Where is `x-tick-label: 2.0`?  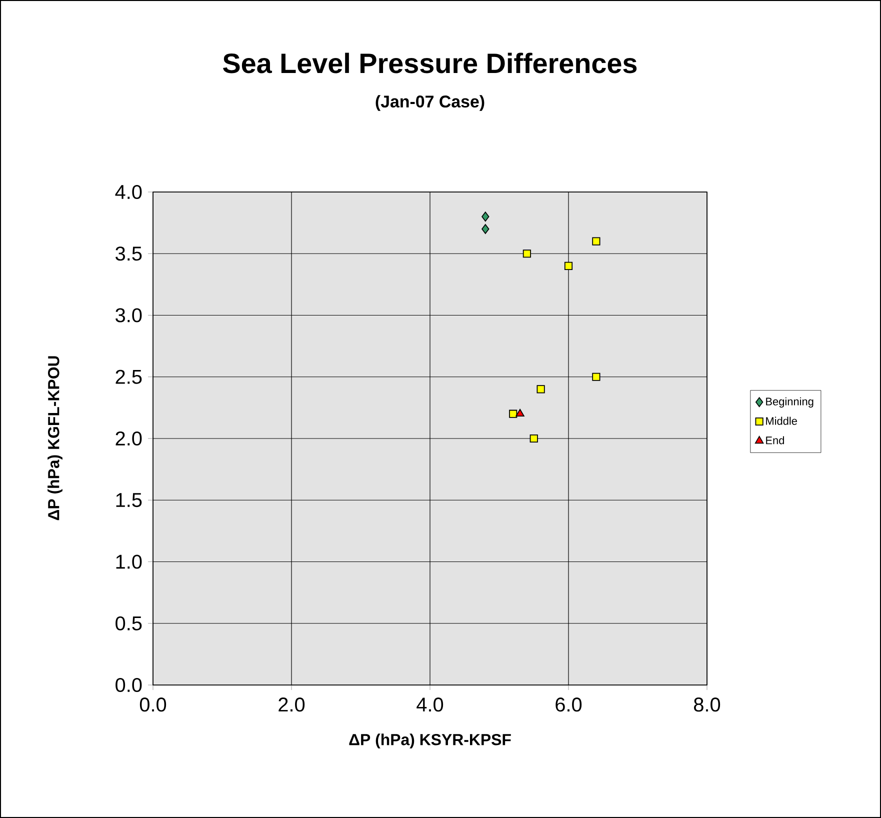 x-tick-label: 2.0 is located at coordinates (291, 705).